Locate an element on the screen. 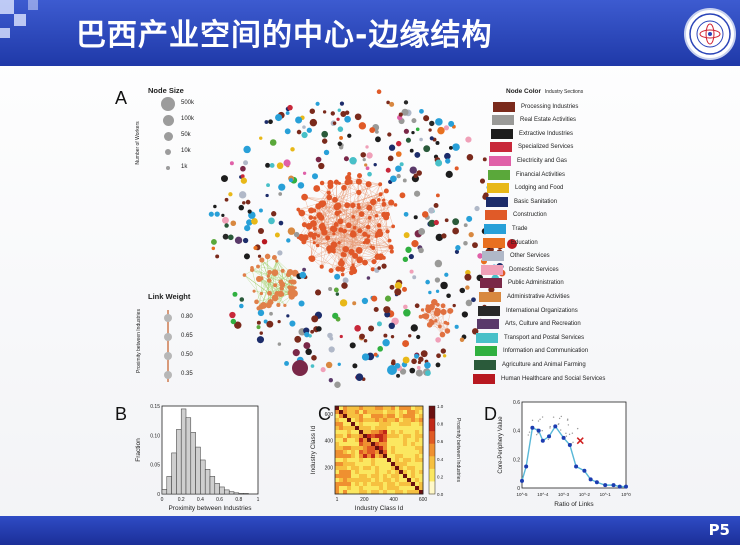  x-tick-label: 600 is located at coordinates (423, 500).